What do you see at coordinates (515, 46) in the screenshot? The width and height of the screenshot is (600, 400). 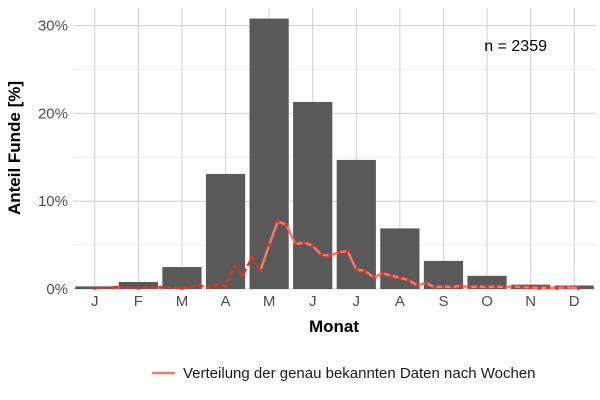 I see `sample-size-annotation: n = 2359` at bounding box center [515, 46].